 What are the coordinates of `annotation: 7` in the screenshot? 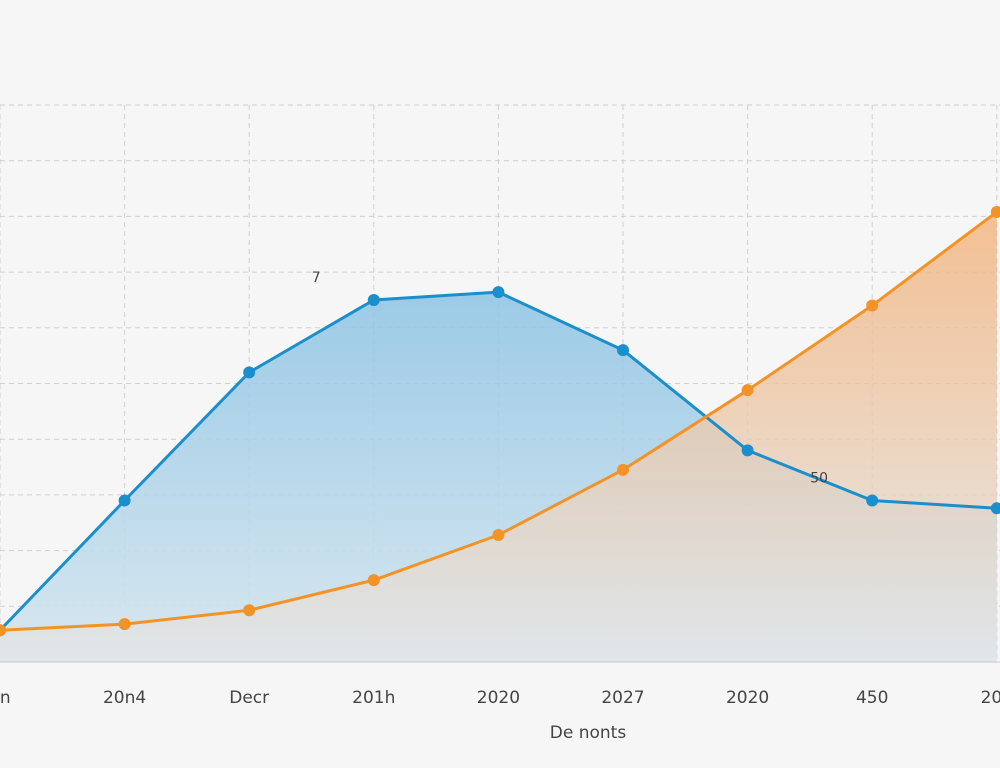 It's located at (316, 278).